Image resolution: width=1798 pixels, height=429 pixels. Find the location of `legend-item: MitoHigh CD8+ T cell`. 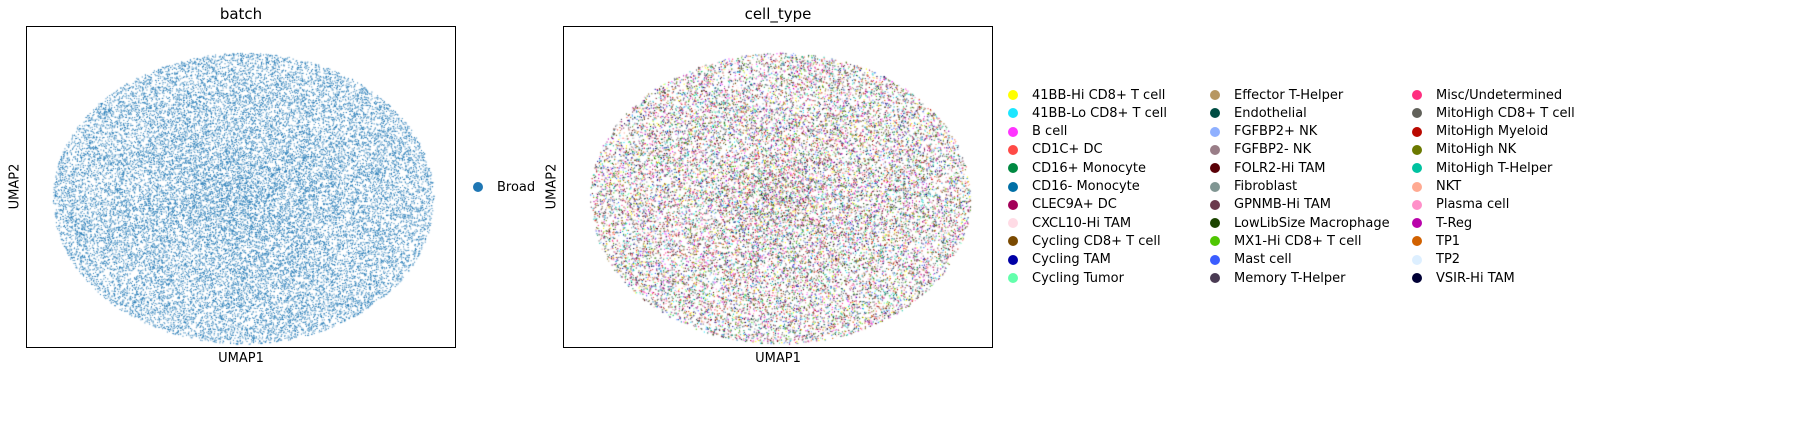

legend-item: MitoHigh CD8+ T cell is located at coordinates (1493, 113).